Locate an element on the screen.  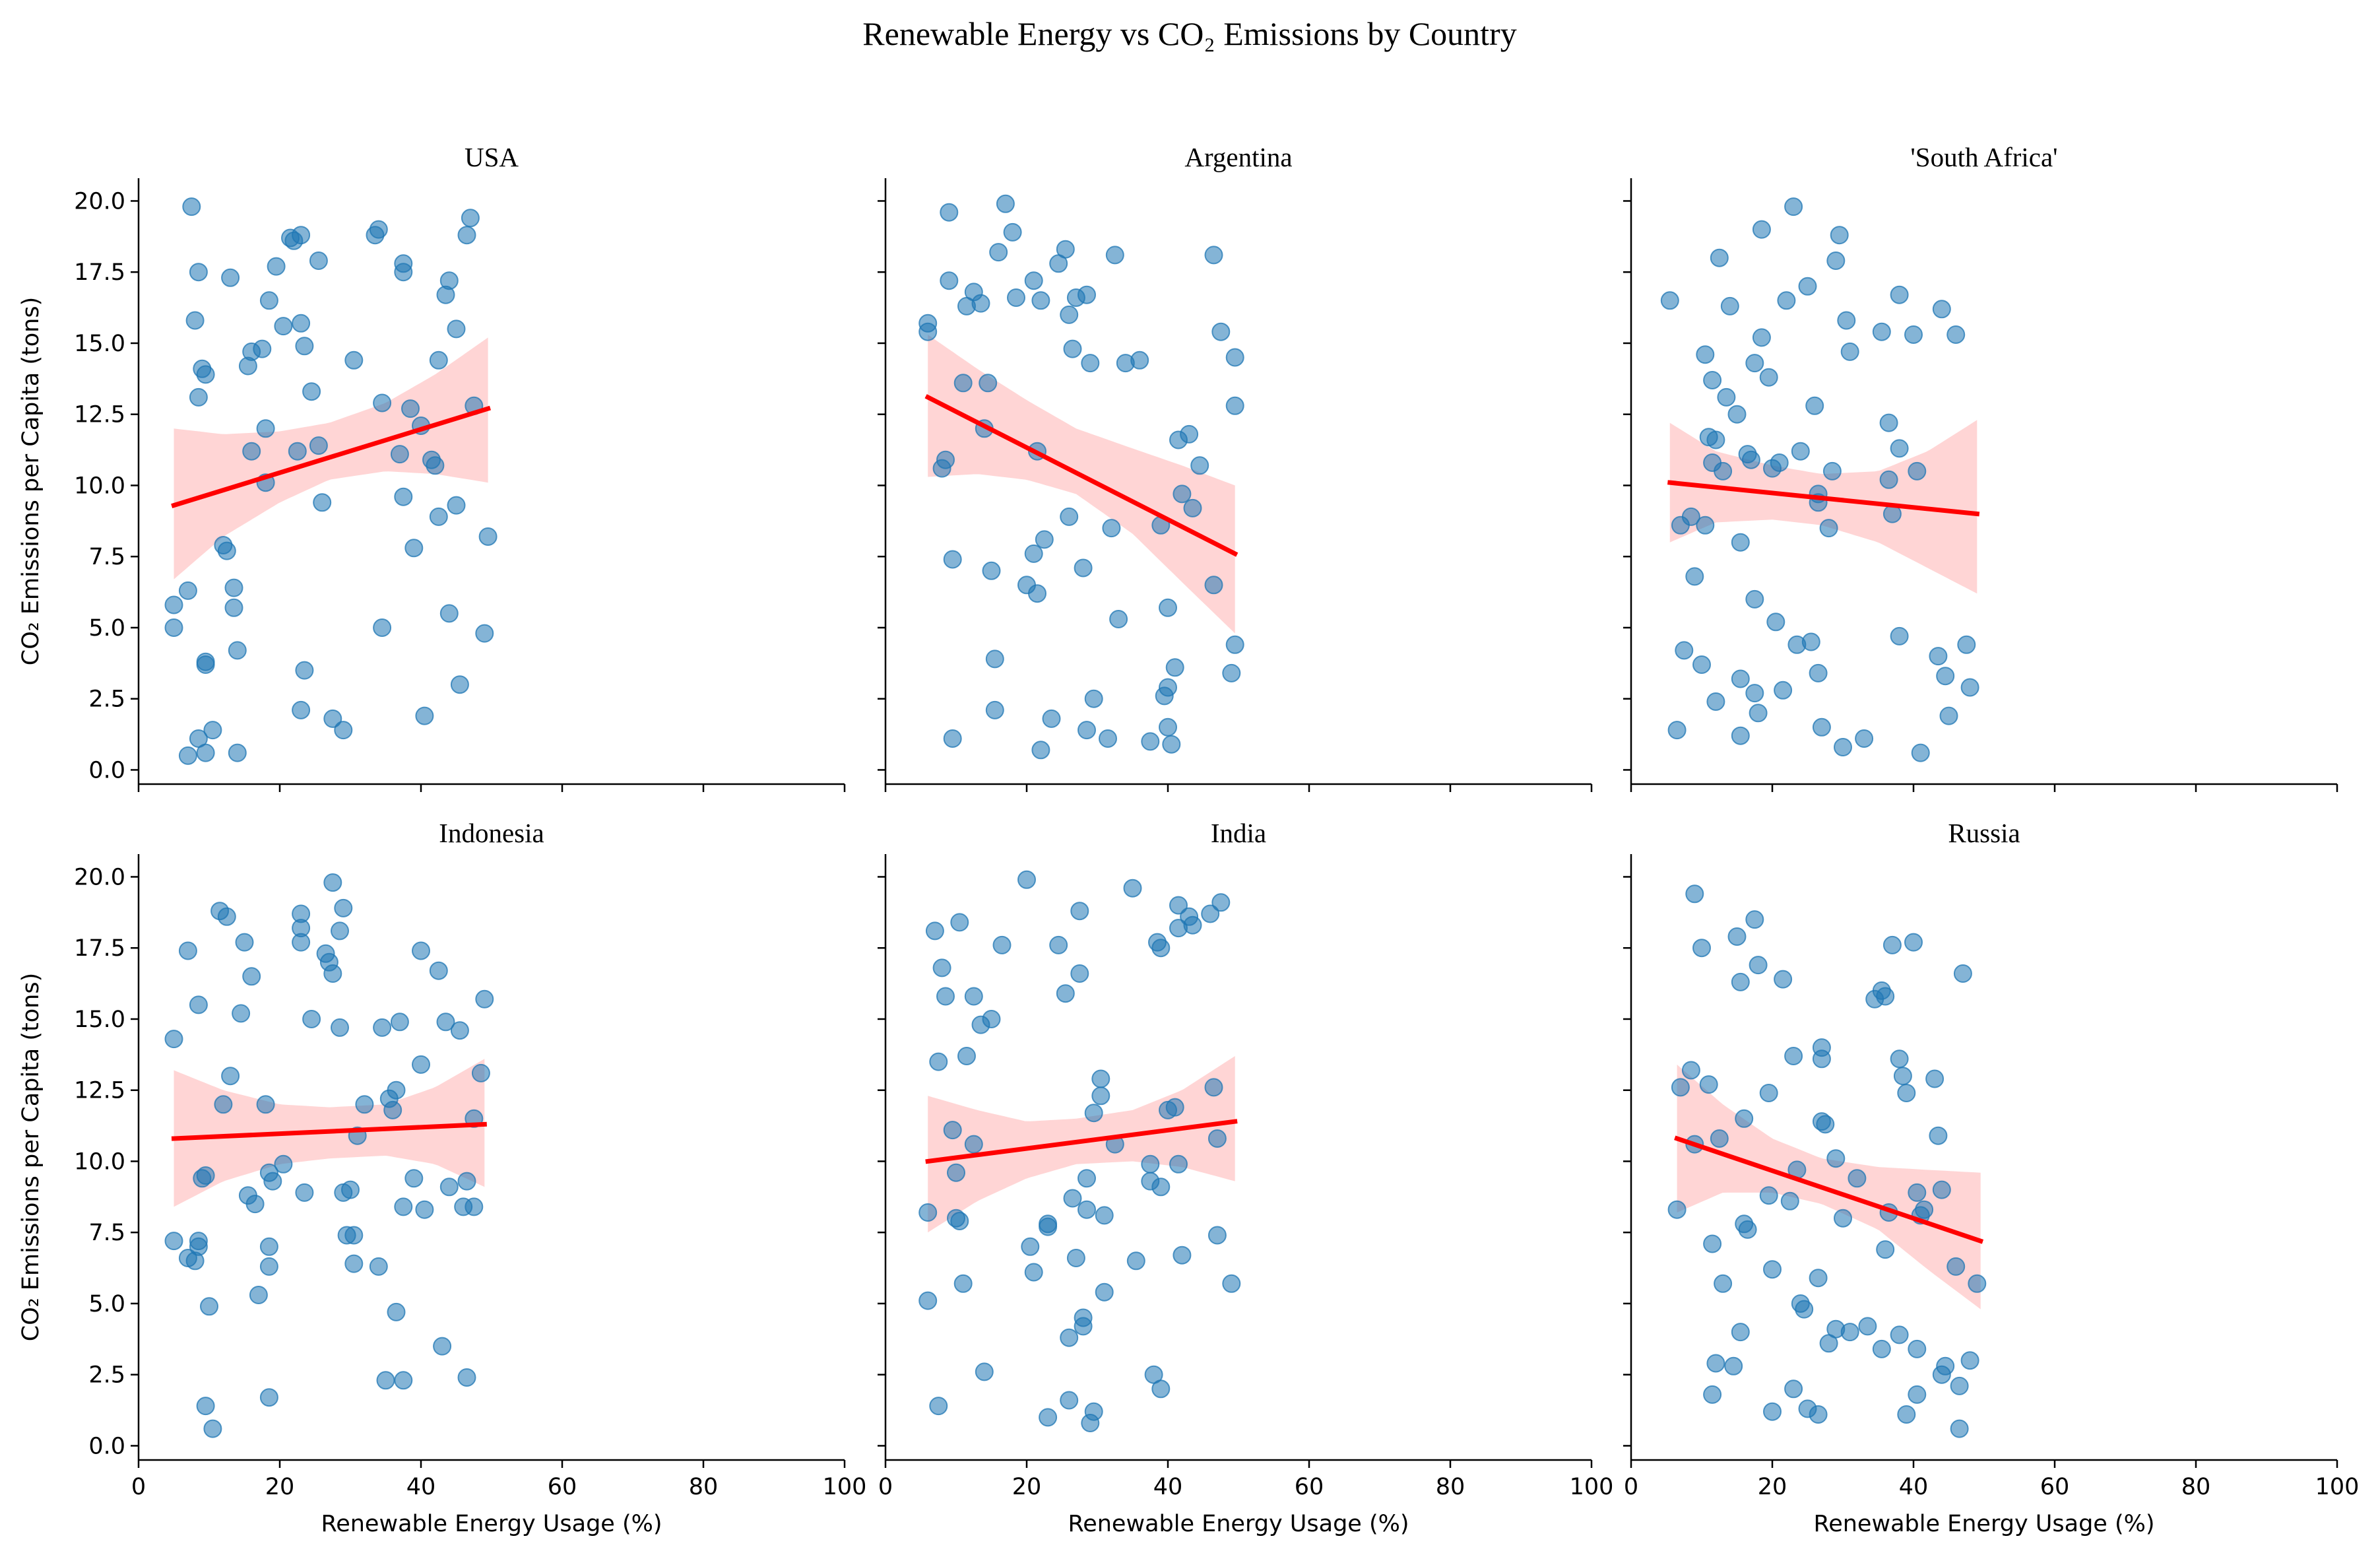
panel-title: 'South Africa' is located at coordinates (1983, 157).